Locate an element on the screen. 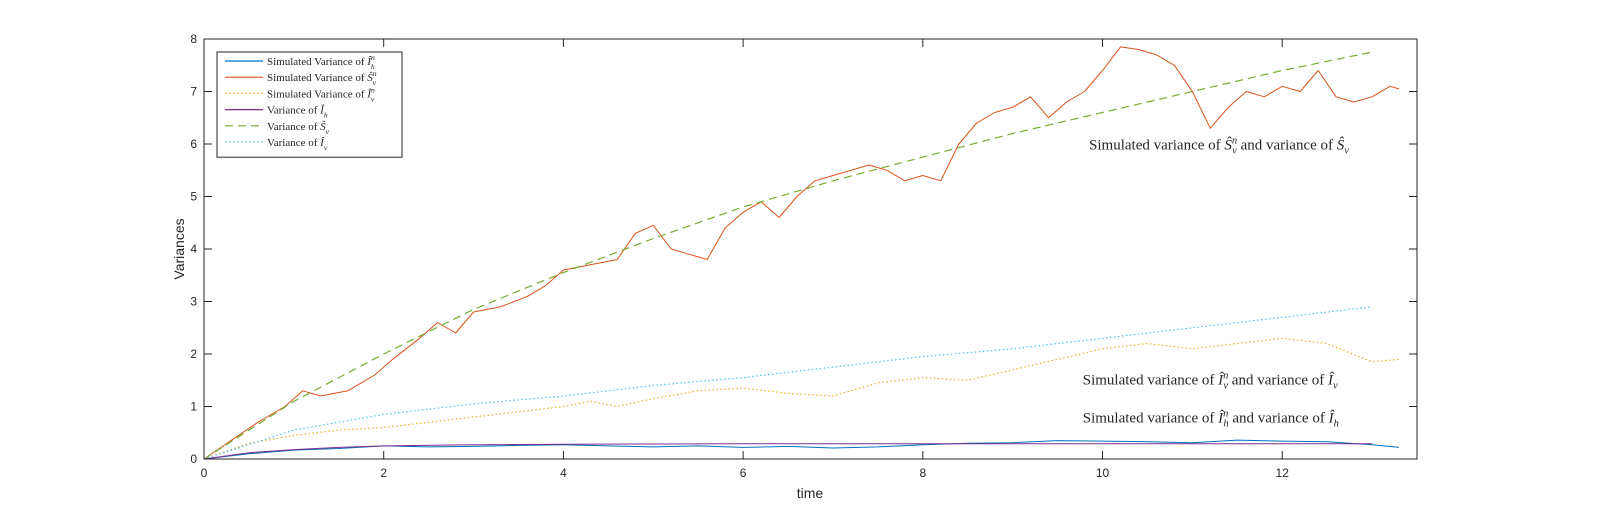  x-tick-label: 8 is located at coordinates (922, 473).